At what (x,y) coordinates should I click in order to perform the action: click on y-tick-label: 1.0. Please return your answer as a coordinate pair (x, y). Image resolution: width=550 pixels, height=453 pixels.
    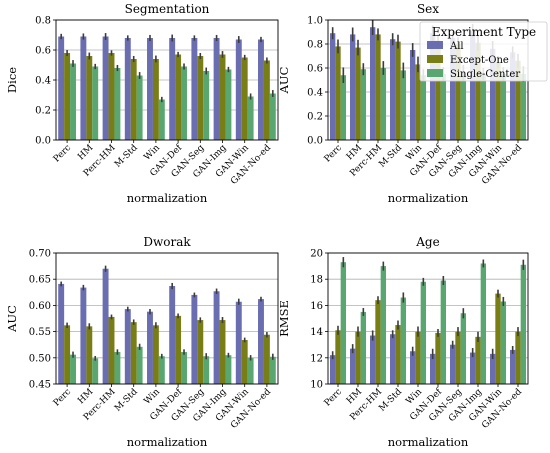
    Looking at the image, I should click on (315, 21).